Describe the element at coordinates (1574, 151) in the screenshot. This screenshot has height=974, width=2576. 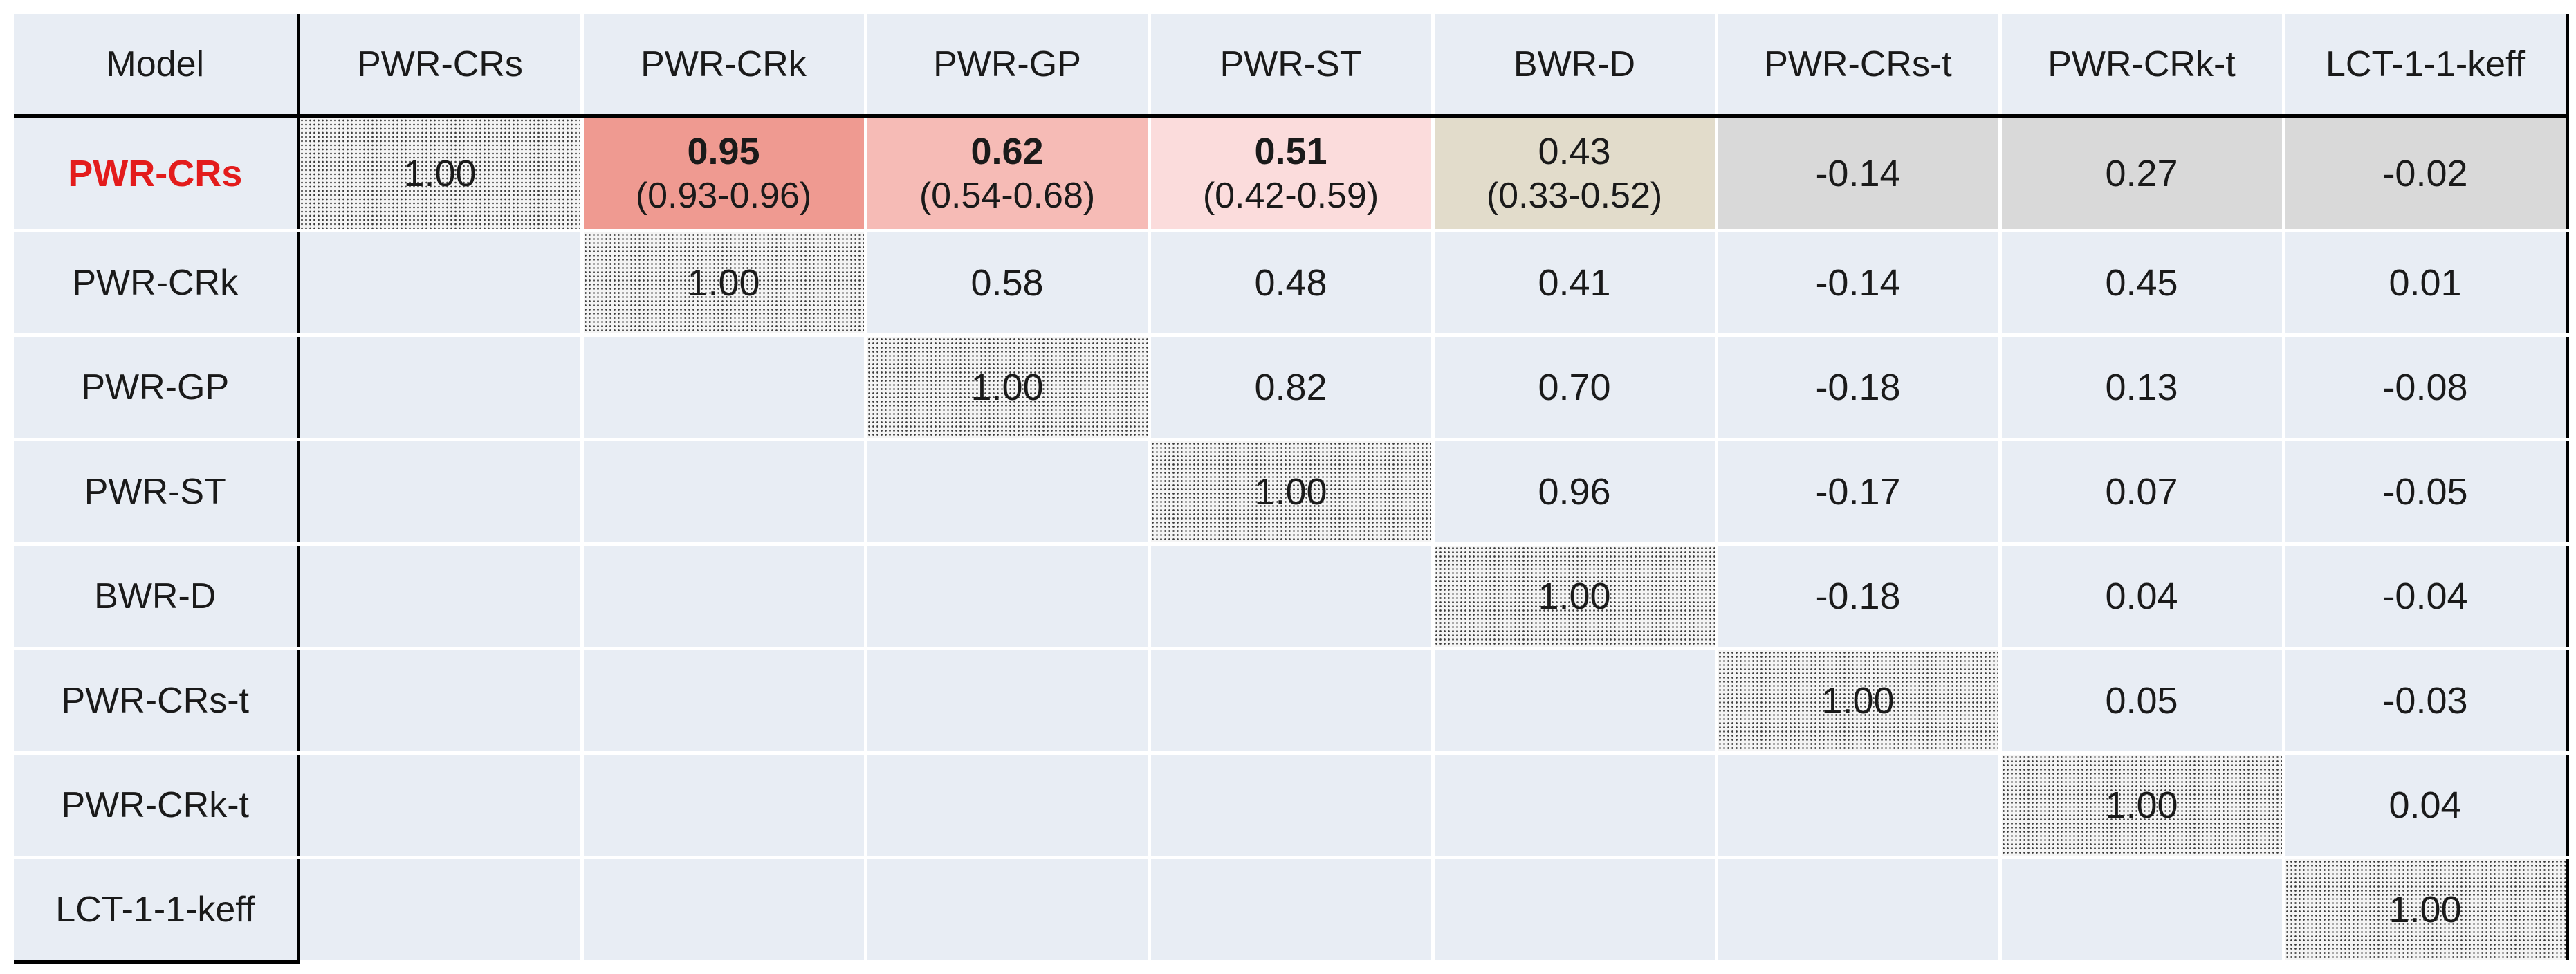
I see `cell-value: 0.43` at that location.